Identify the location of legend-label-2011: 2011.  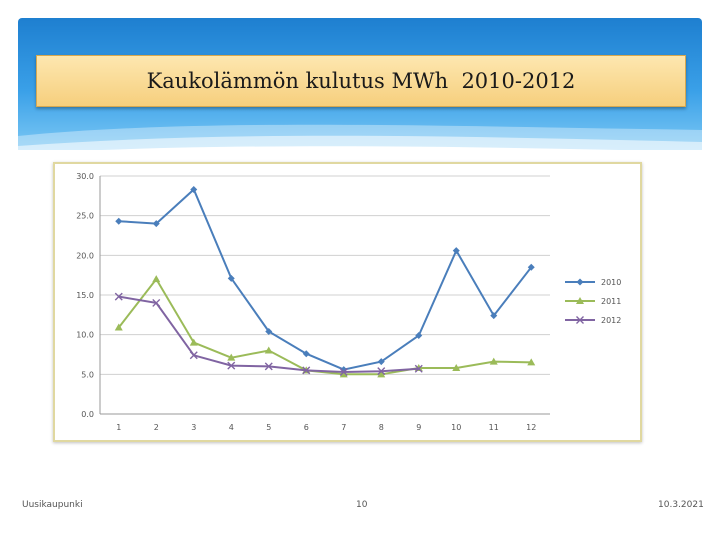
(611, 301).